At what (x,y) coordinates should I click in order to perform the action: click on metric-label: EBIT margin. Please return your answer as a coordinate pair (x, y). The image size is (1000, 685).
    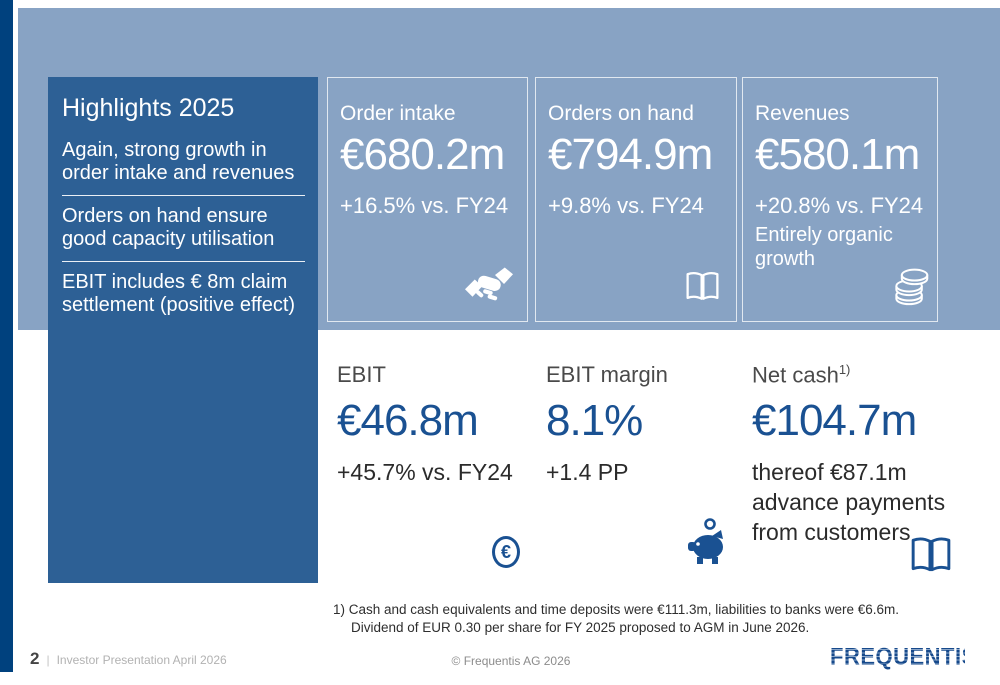
    Looking at the image, I should click on (607, 374).